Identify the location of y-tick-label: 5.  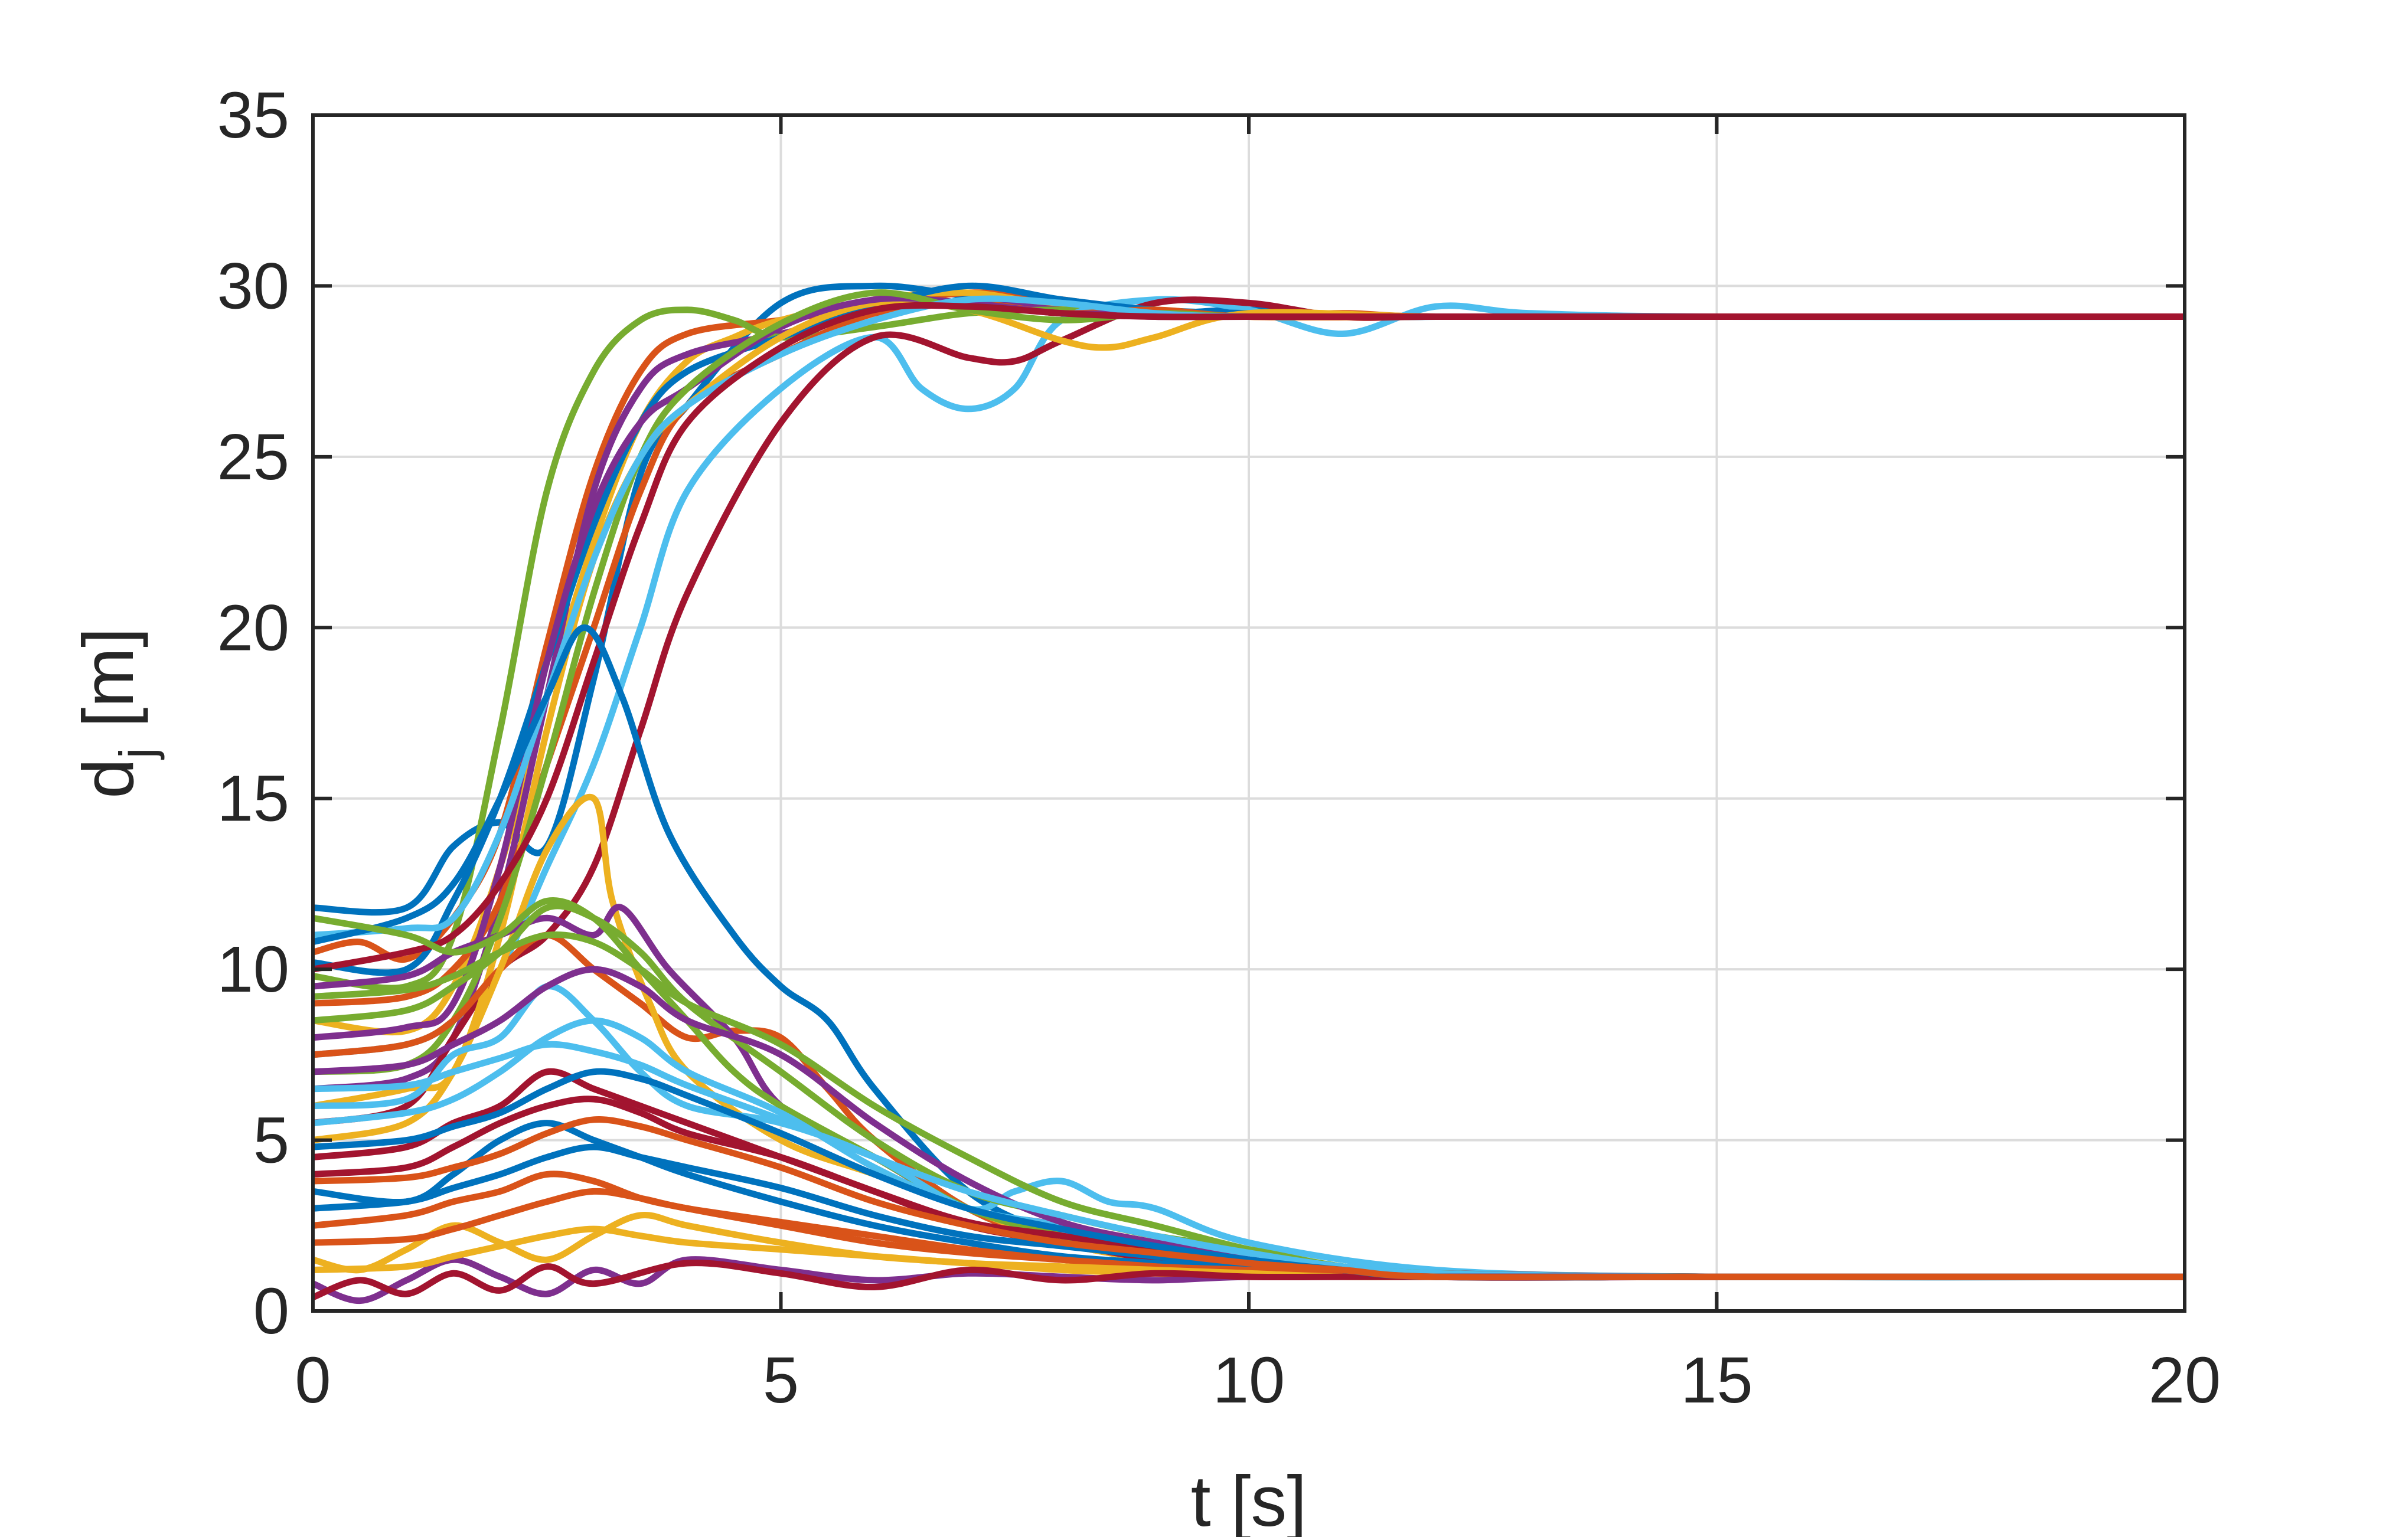
(271, 1140).